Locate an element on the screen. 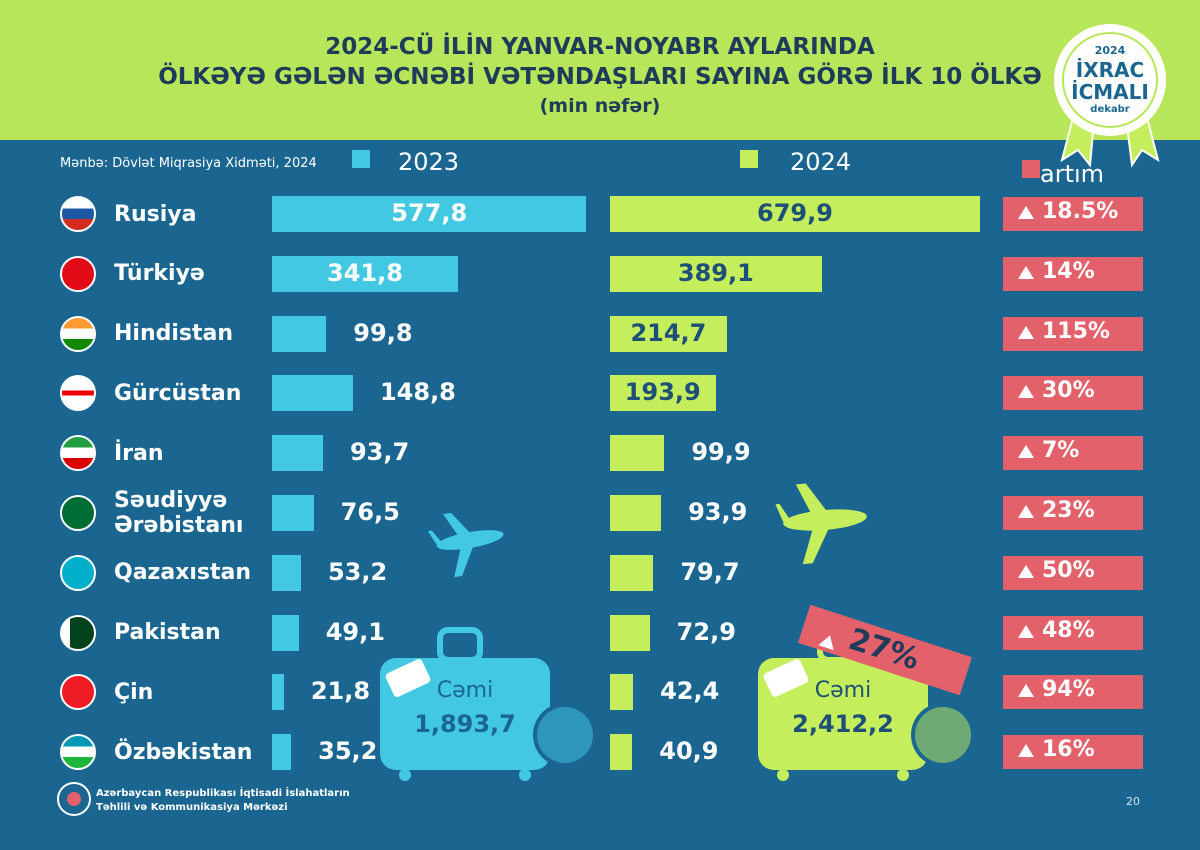 The width and height of the screenshot is (1200, 850). growth-label: 94% is located at coordinates (1068, 690).